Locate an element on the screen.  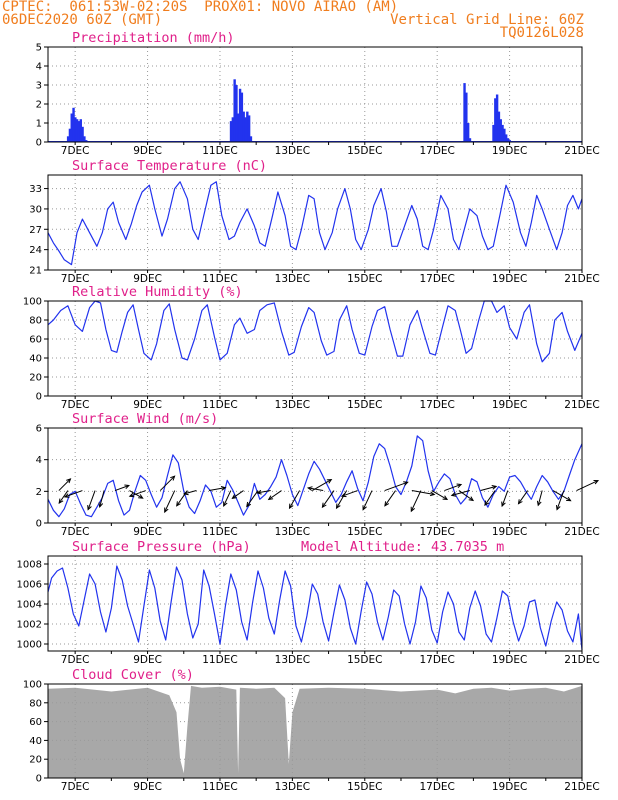
pressure-line is located at coordinates (315, 608).